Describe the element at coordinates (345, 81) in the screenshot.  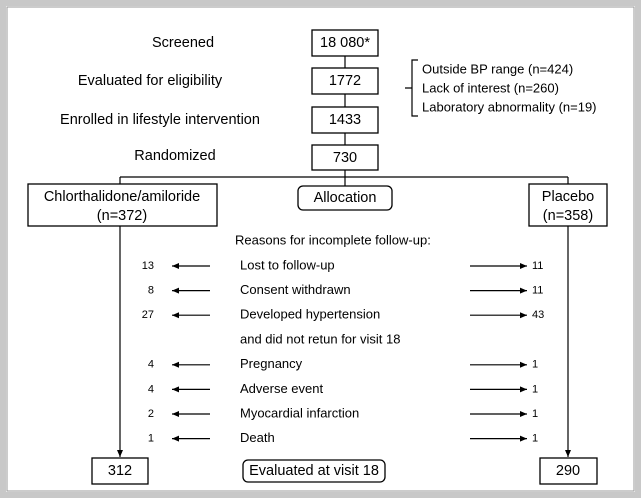
I see `step-count: 1772` at that location.